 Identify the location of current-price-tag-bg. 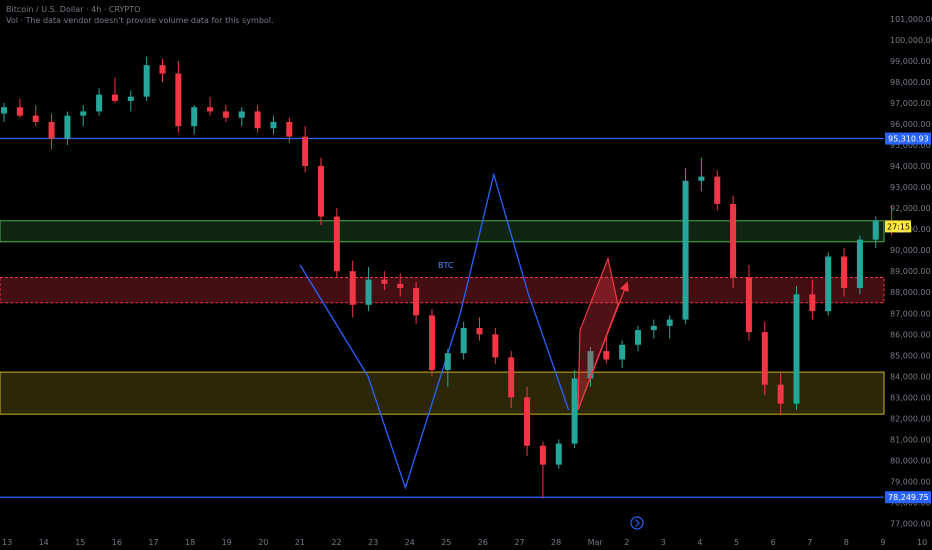
(898, 226).